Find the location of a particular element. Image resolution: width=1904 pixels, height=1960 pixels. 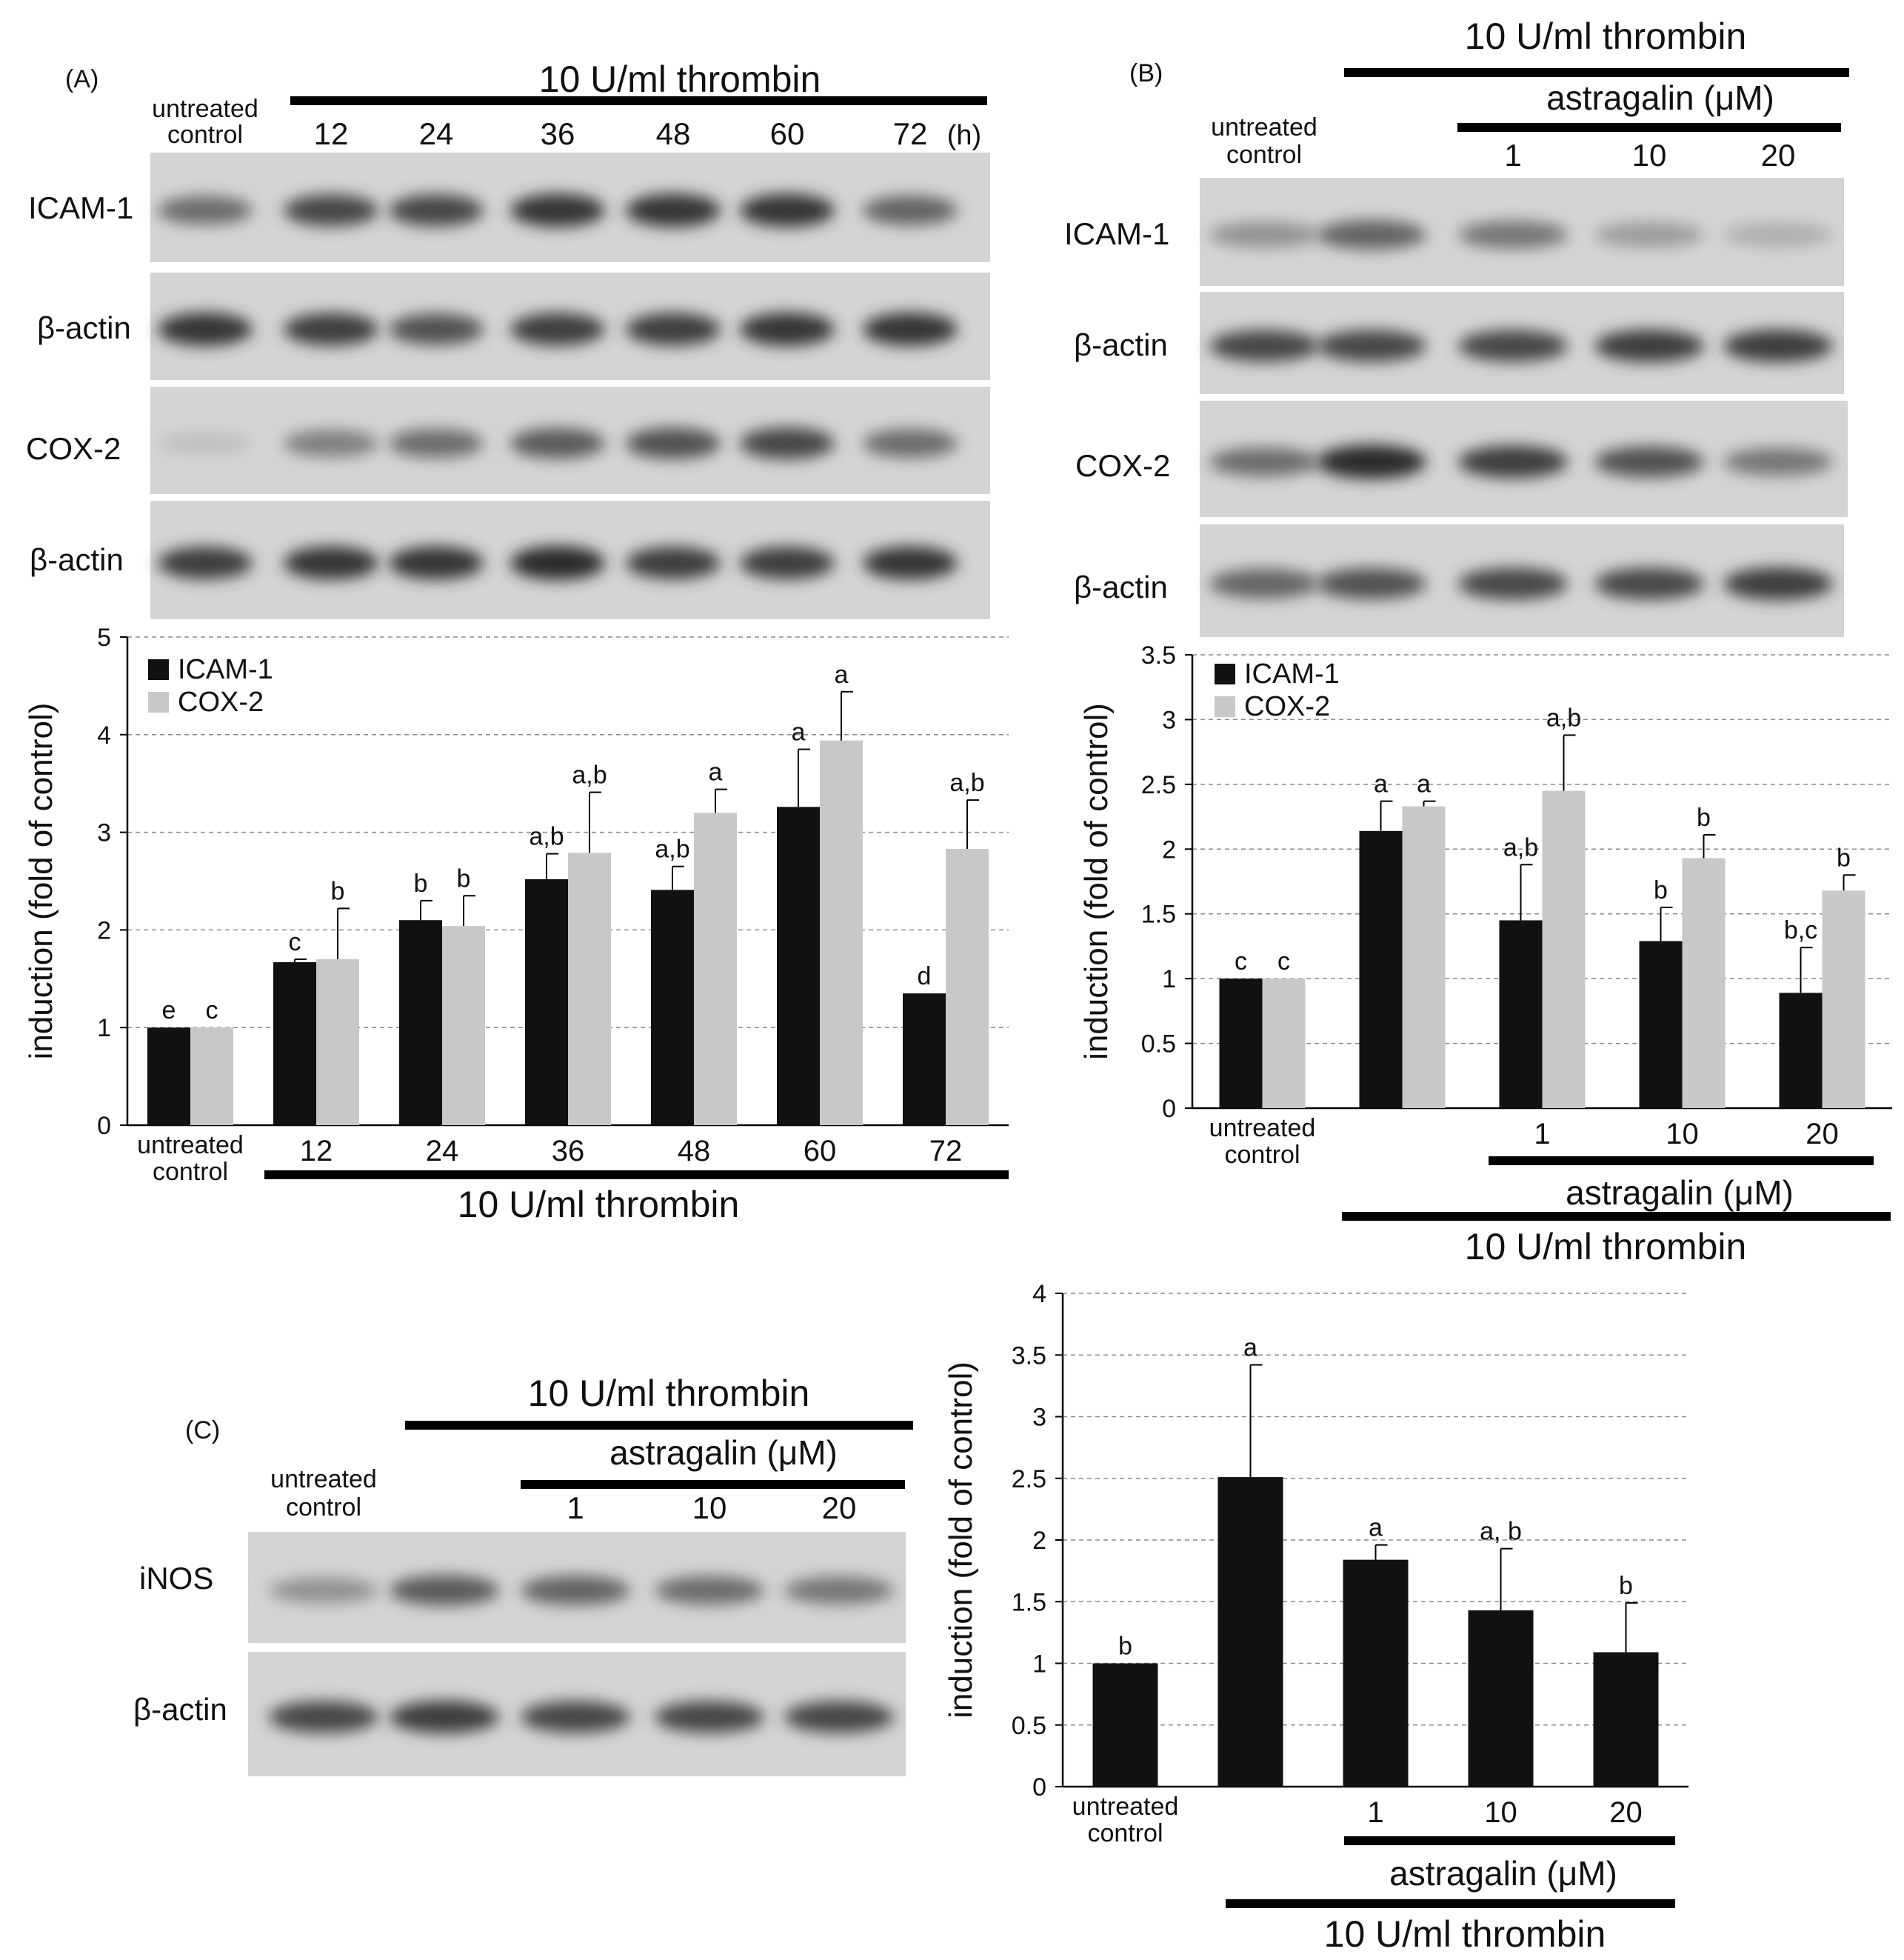

panel-b-thrombin-title: 10 U/ml thrombin is located at coordinates (1606, 36).